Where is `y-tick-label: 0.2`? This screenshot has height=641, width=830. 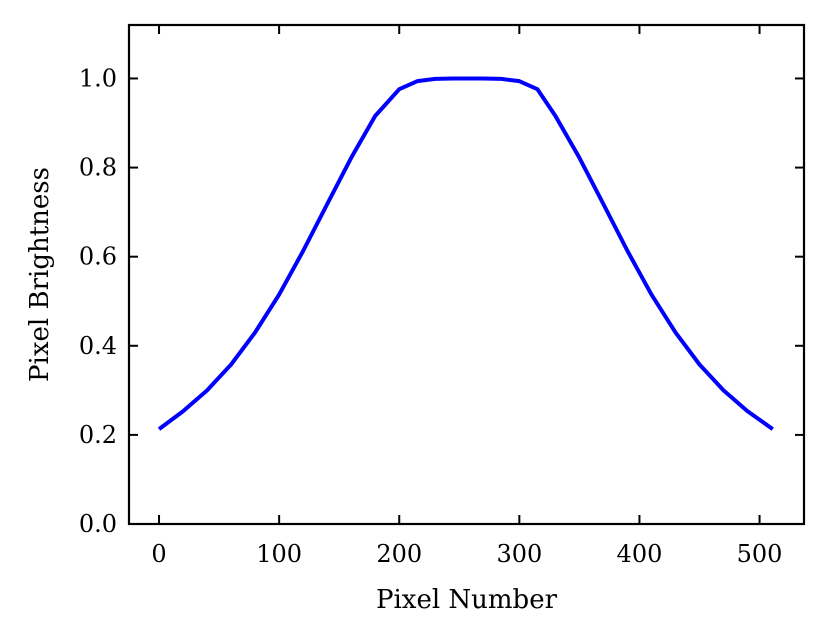
y-tick-label: 0.2 is located at coordinates (98, 435).